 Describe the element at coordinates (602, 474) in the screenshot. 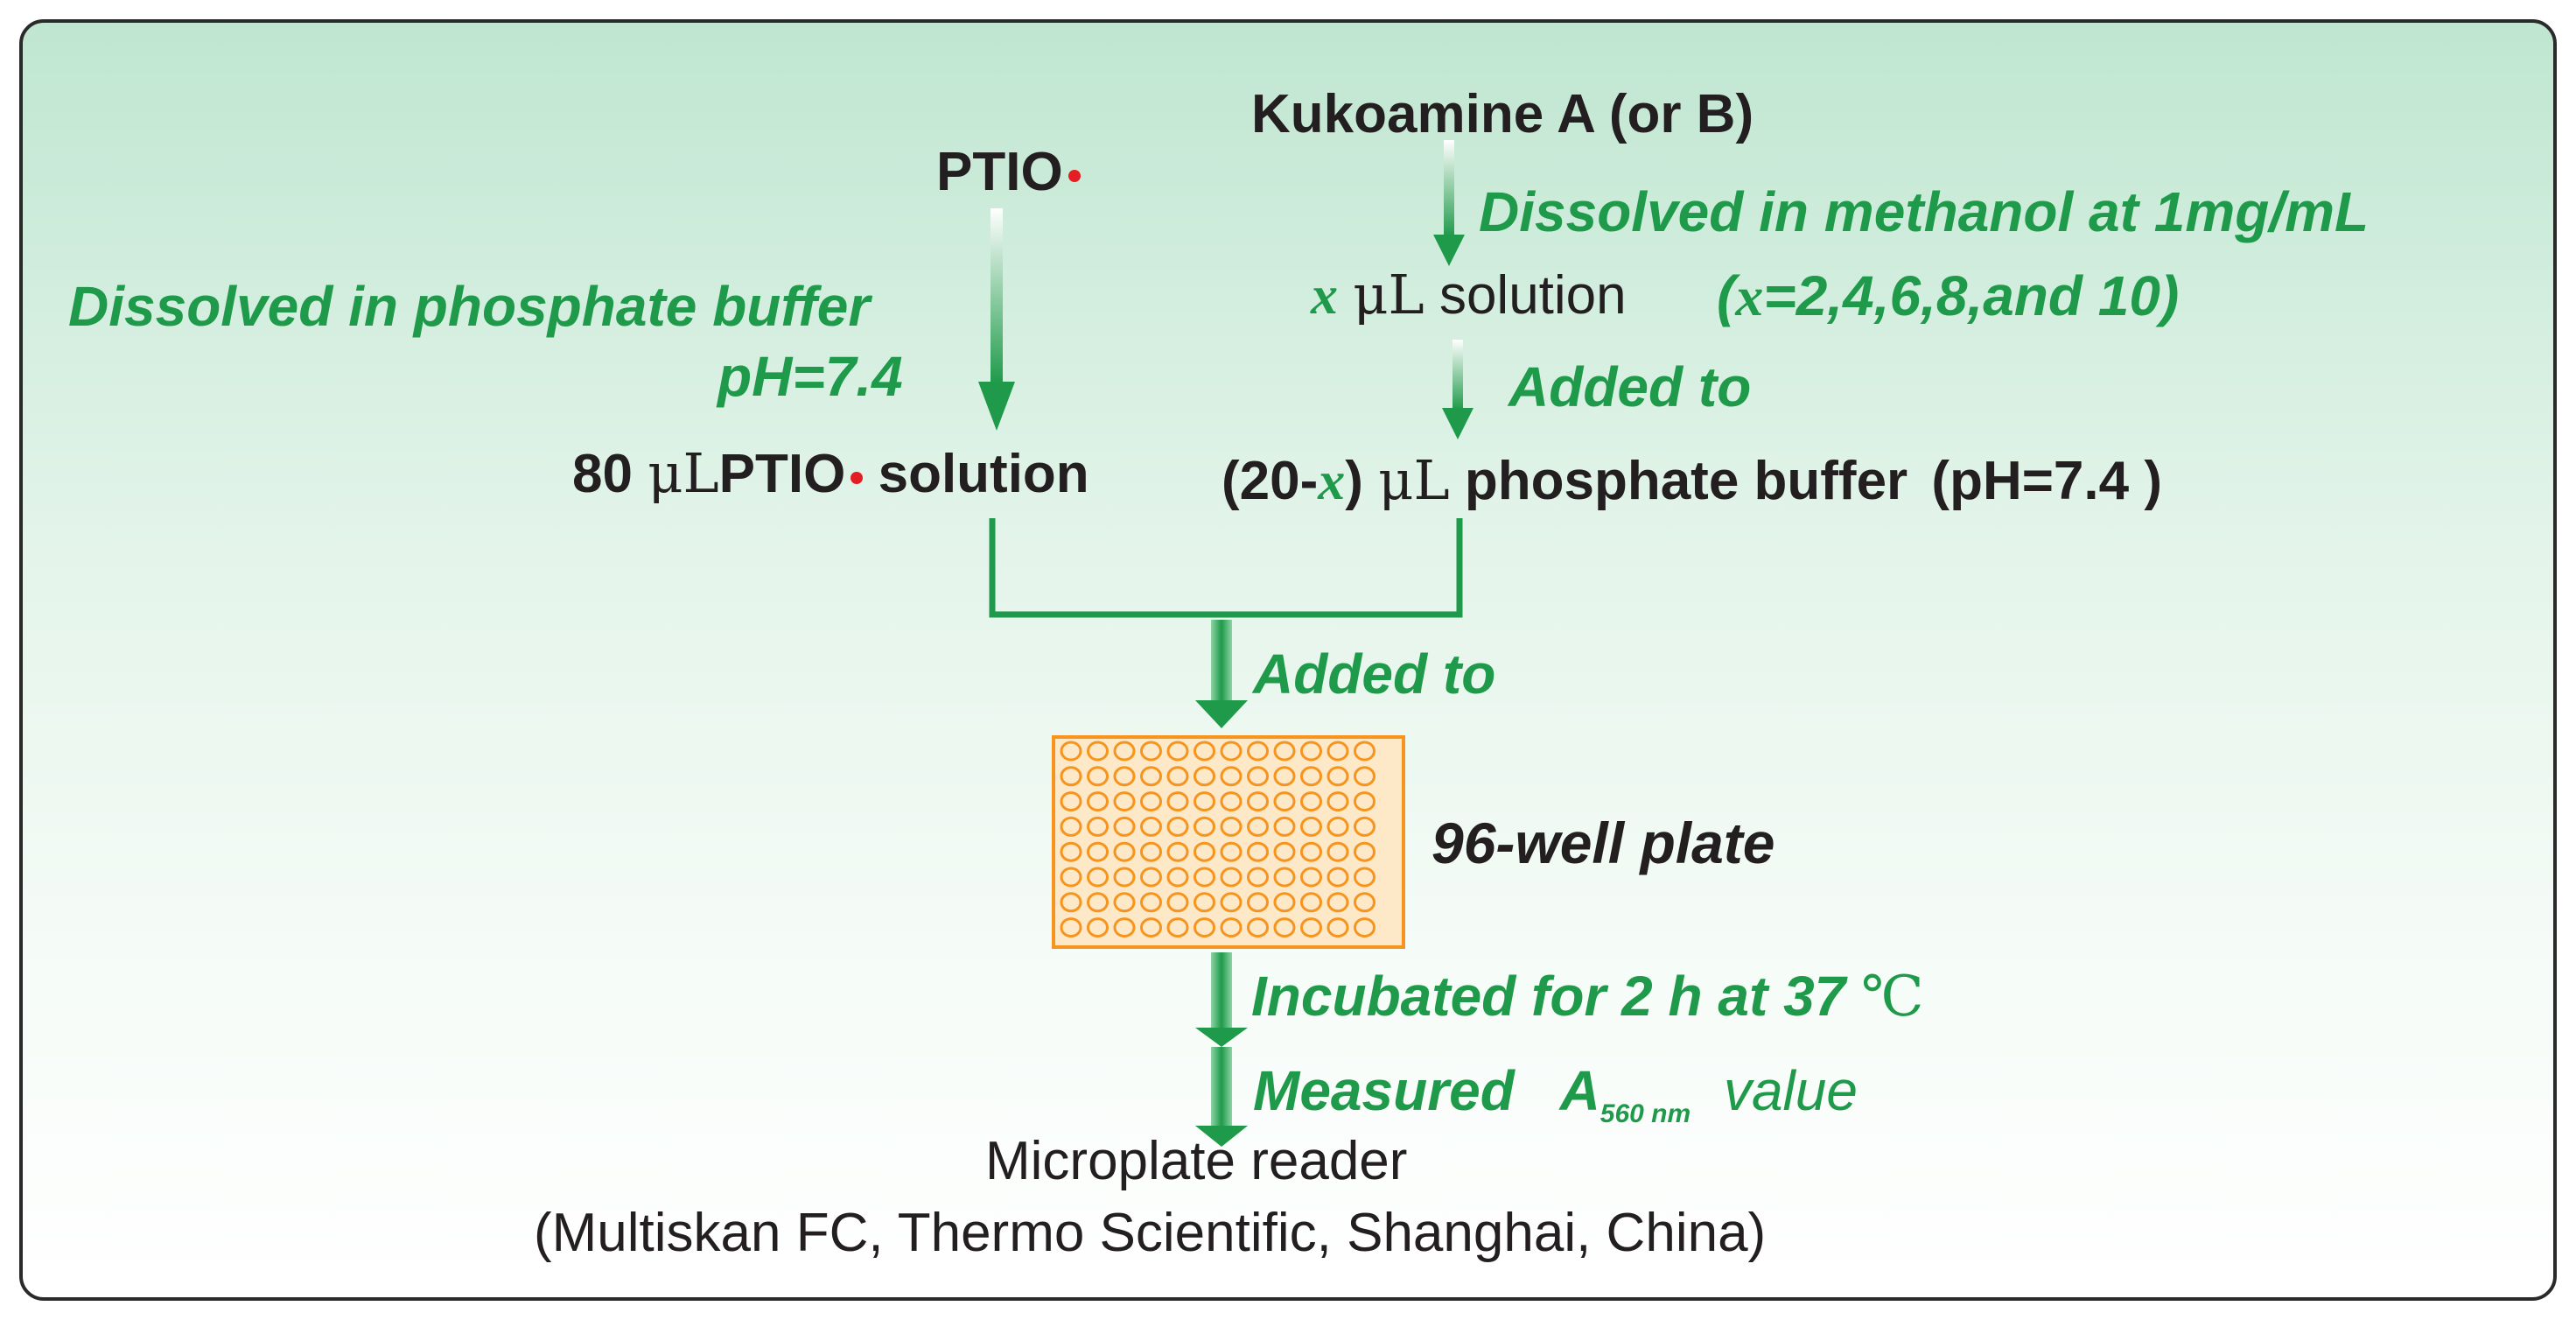

I see `ptio-volume: 80` at that location.